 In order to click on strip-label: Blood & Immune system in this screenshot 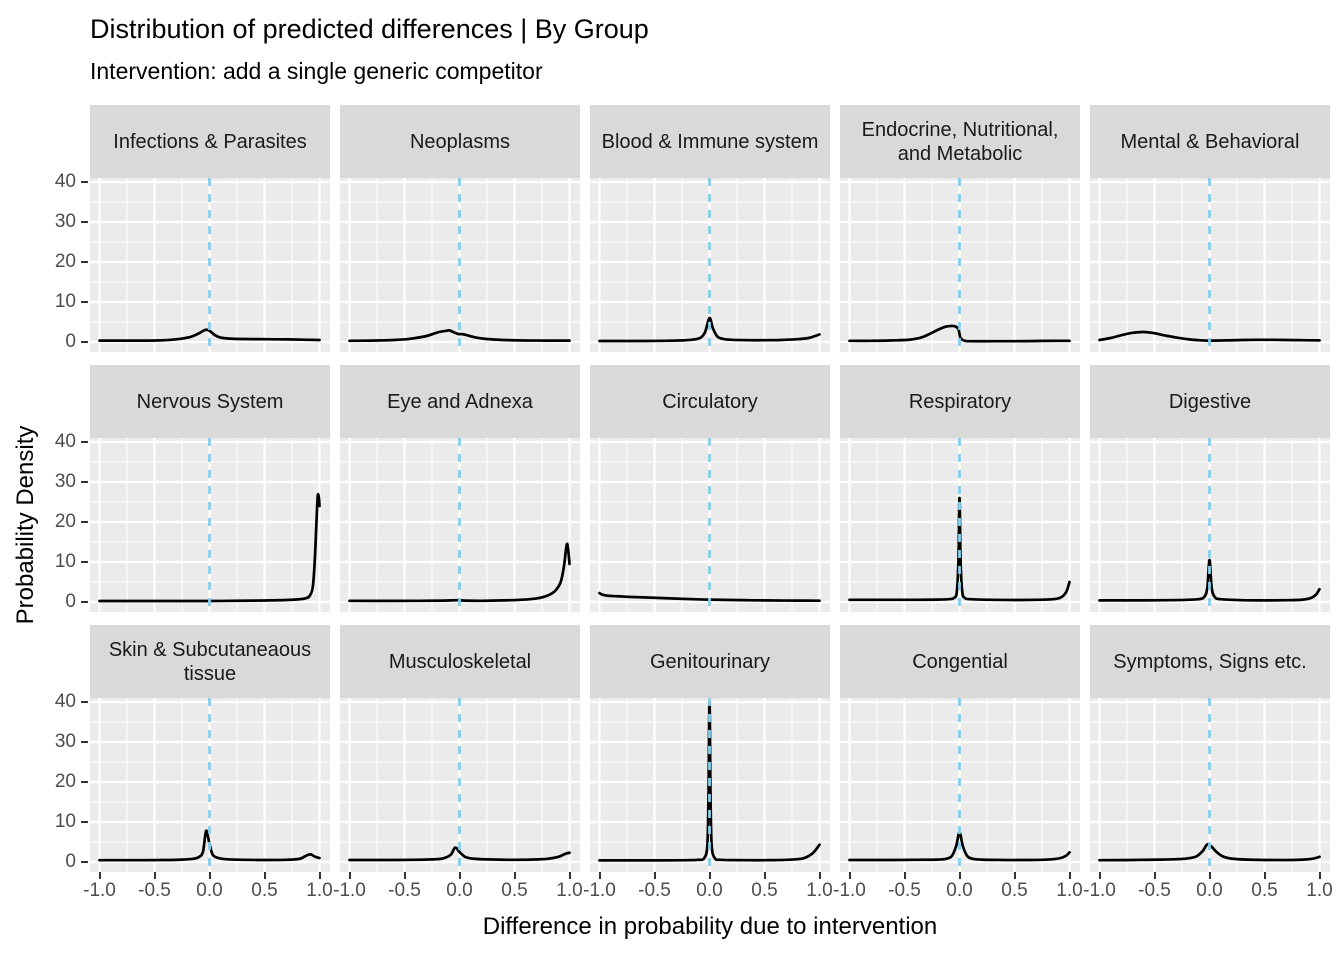, I will do `click(710, 141)`.